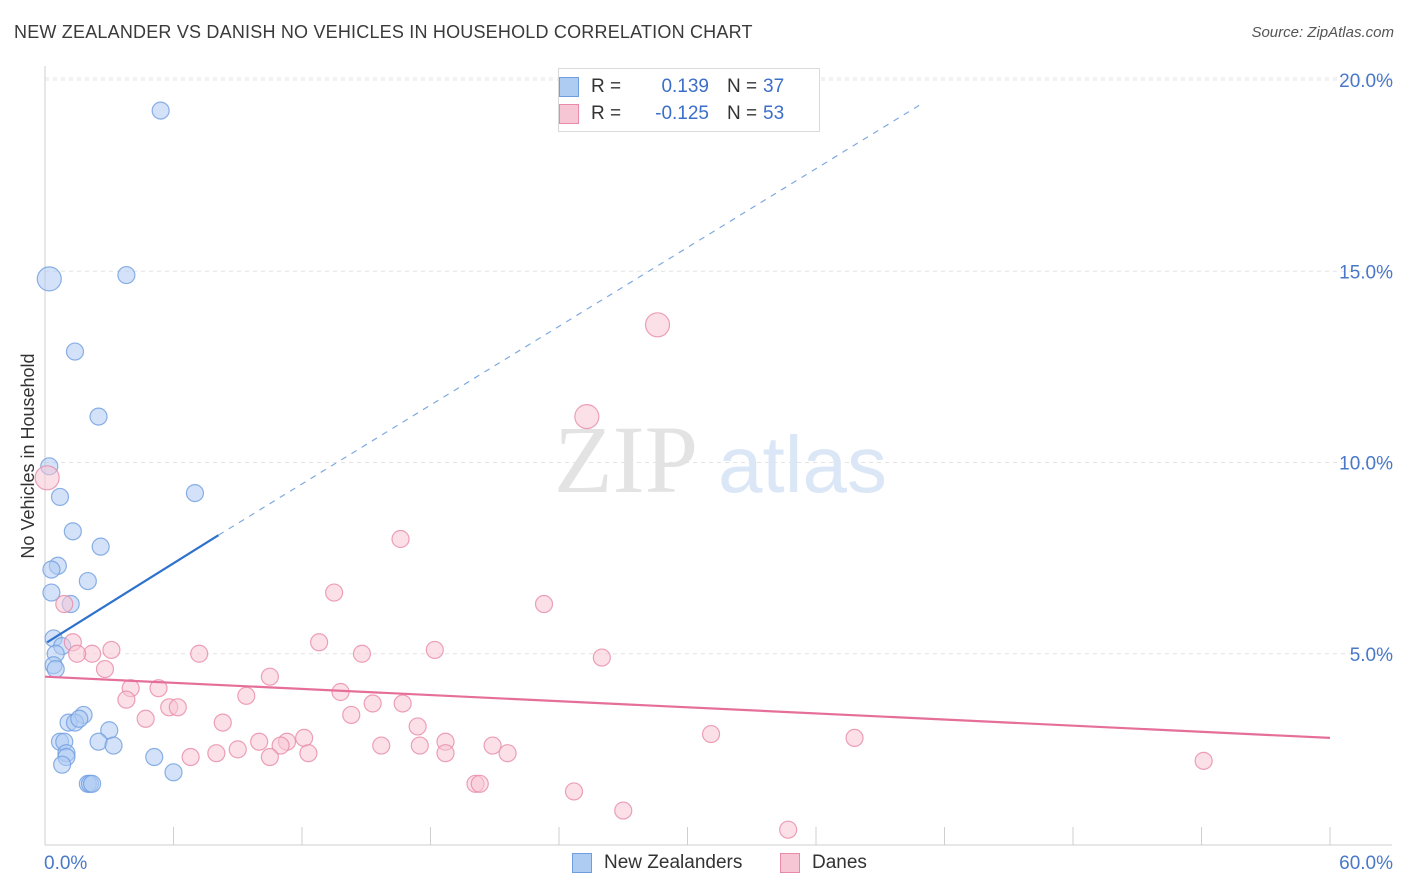 This screenshot has width=1406, height=892. What do you see at coordinates (28, 455) in the screenshot?
I see `y-axis-label: No Vehicles in Household` at bounding box center [28, 455].